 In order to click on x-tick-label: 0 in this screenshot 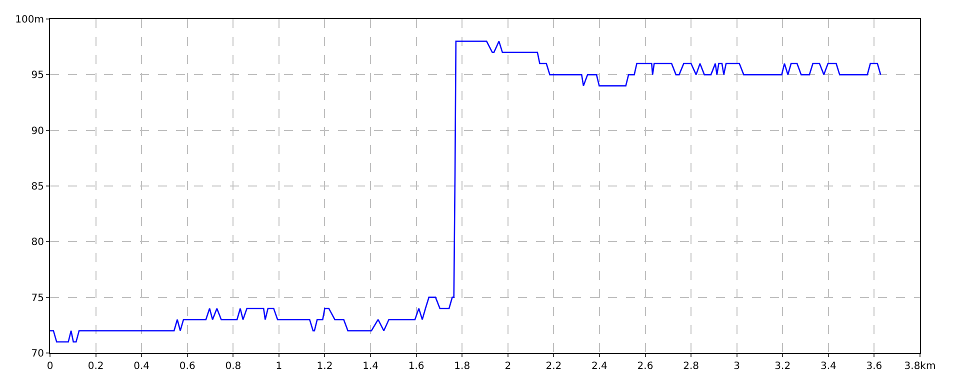, I will do `click(50, 366)`.